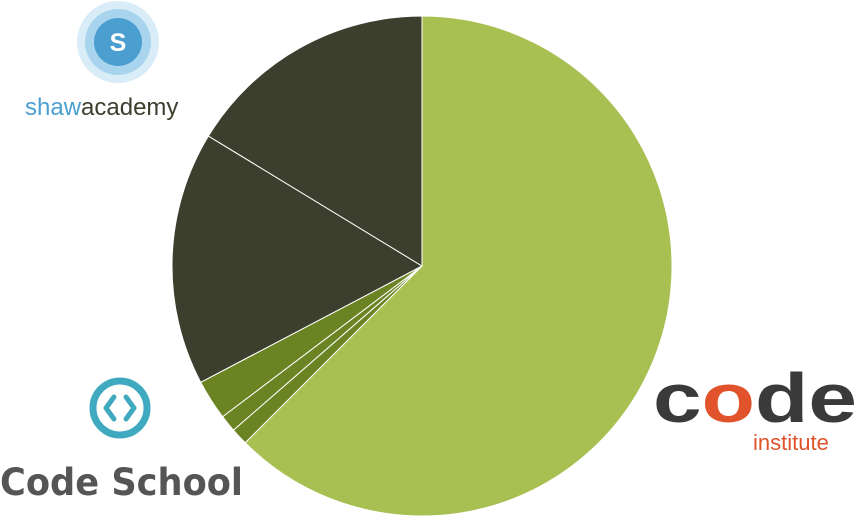 The image size is (857, 518). I want to click on code-school-chevron-left-icon, so click(110, 408).